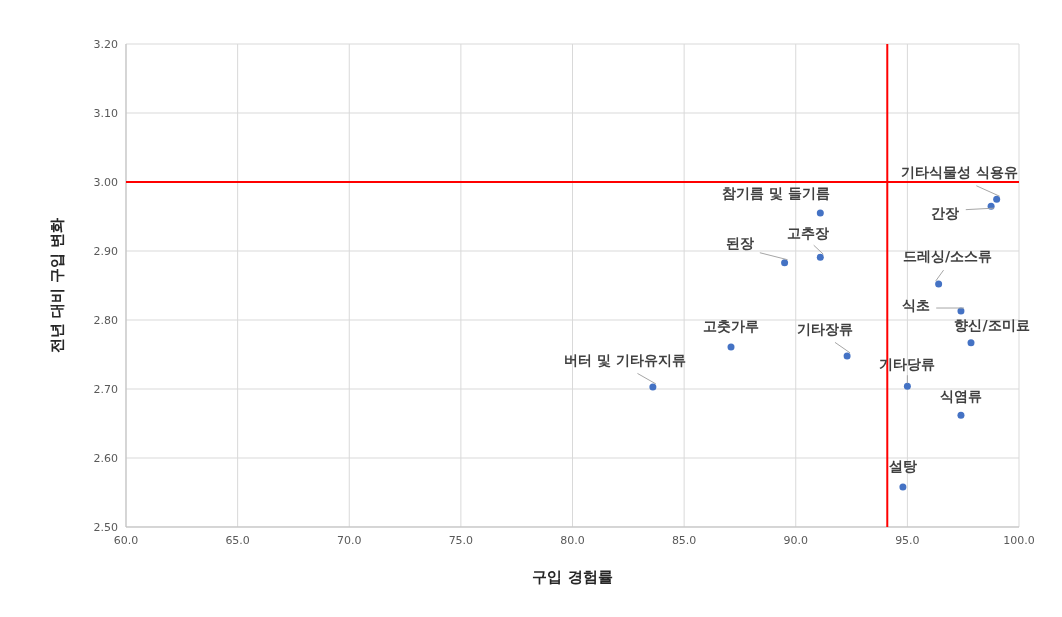 This screenshot has width=1062, height=617. I want to click on annotation: 설탕, so click(902, 465).